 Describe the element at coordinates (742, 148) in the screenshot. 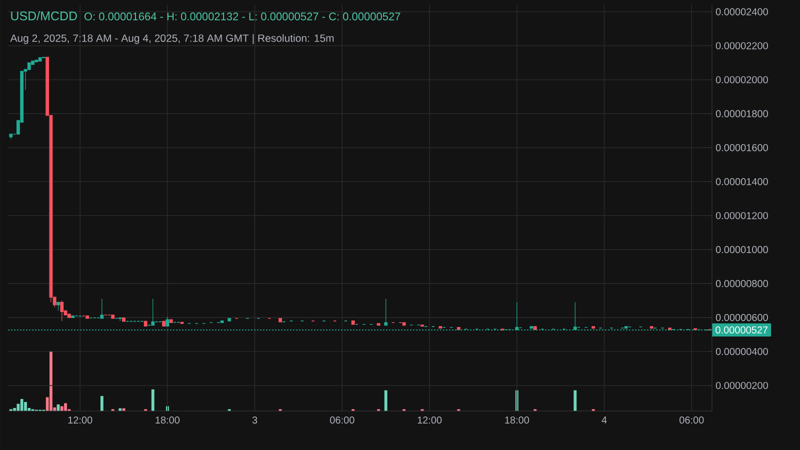

I see `y-tick-label: 0.00001600` at that location.